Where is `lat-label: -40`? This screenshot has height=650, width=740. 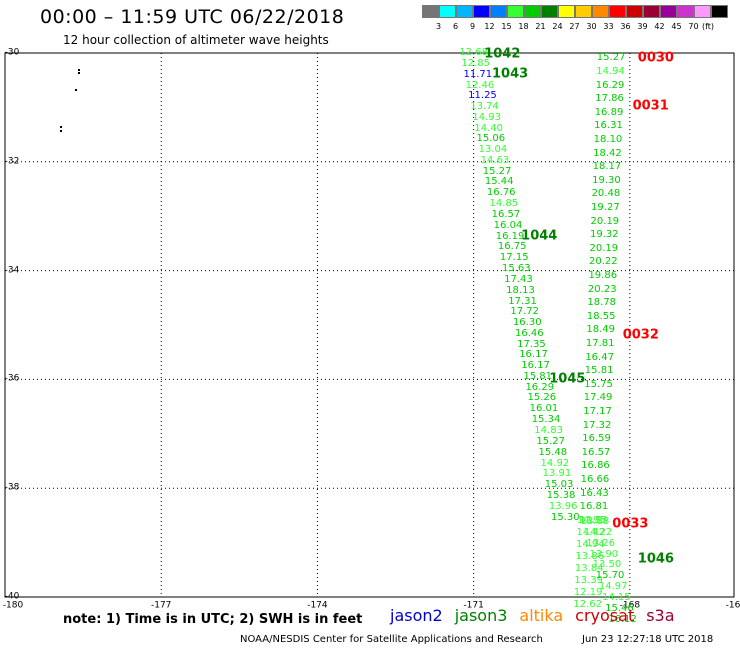 lat-label: -40 is located at coordinates (12, 596).